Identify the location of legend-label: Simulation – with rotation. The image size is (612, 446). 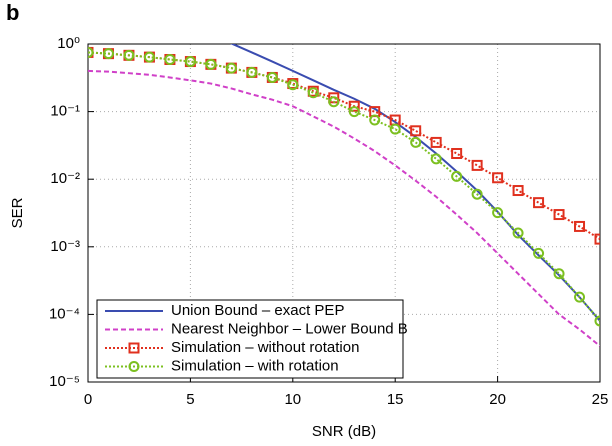
(255, 365).